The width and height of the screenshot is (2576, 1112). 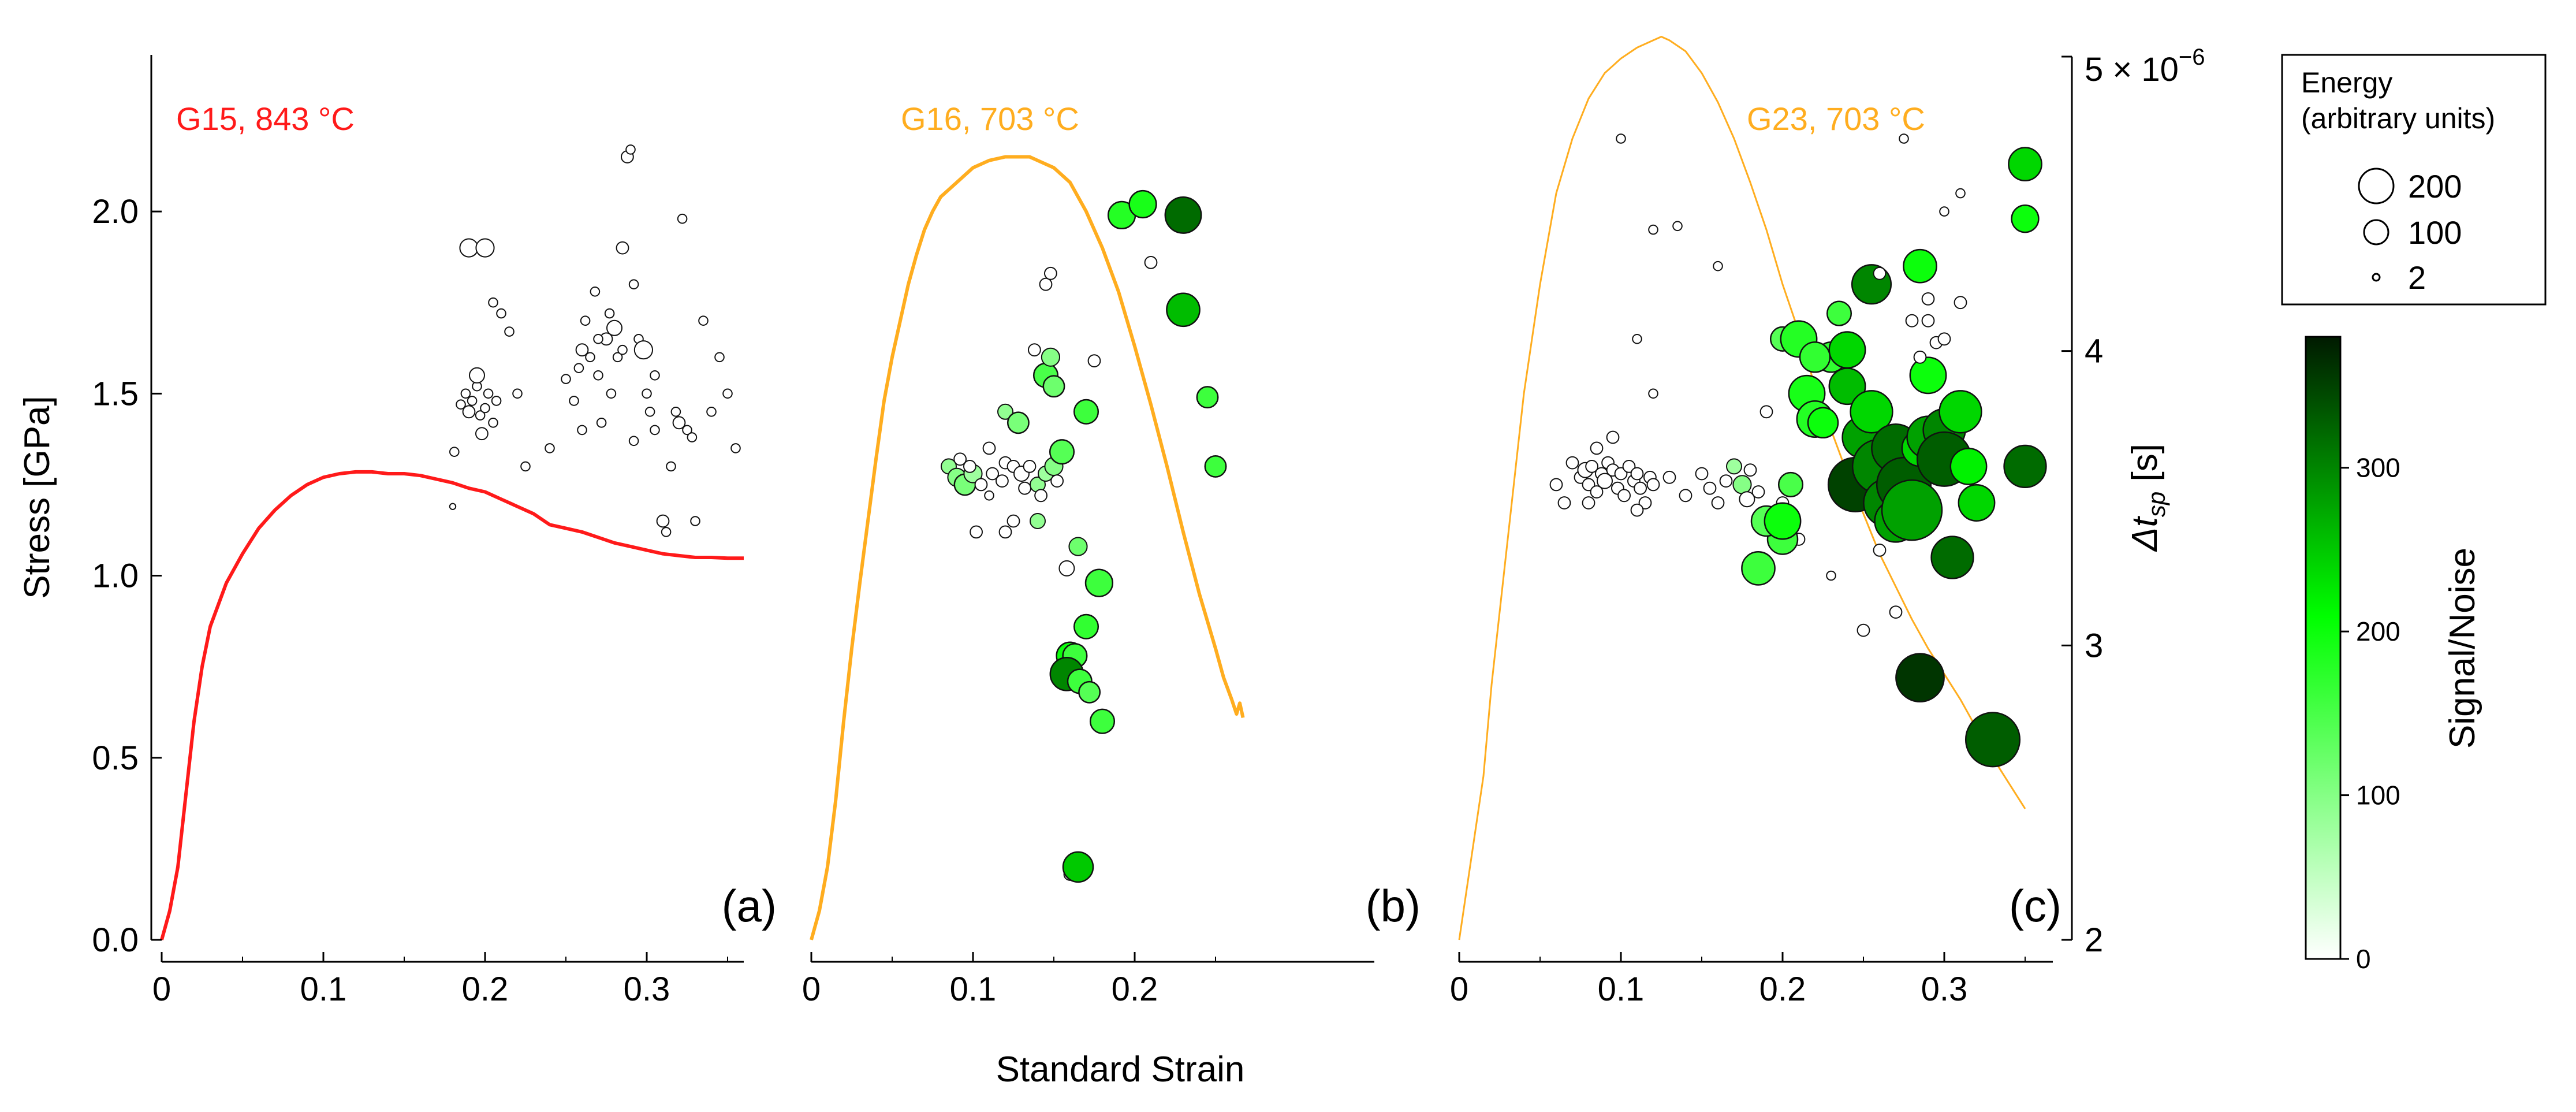 I want to click on right-axis-top-exp: −6, so click(x=2192, y=57).